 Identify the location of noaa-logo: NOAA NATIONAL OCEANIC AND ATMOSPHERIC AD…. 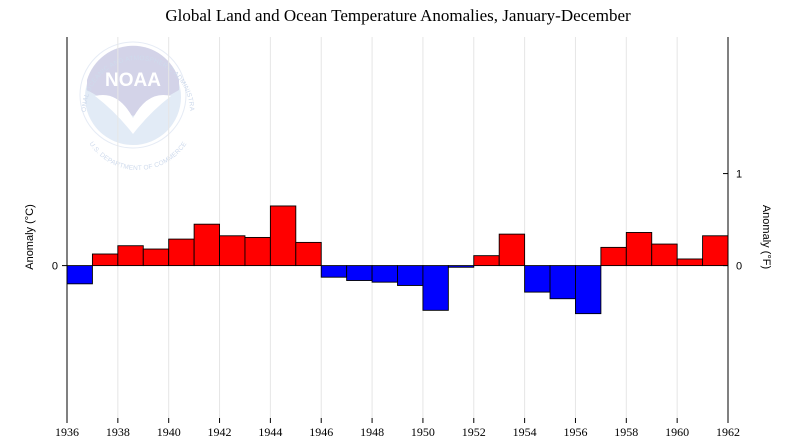
(97, 86).